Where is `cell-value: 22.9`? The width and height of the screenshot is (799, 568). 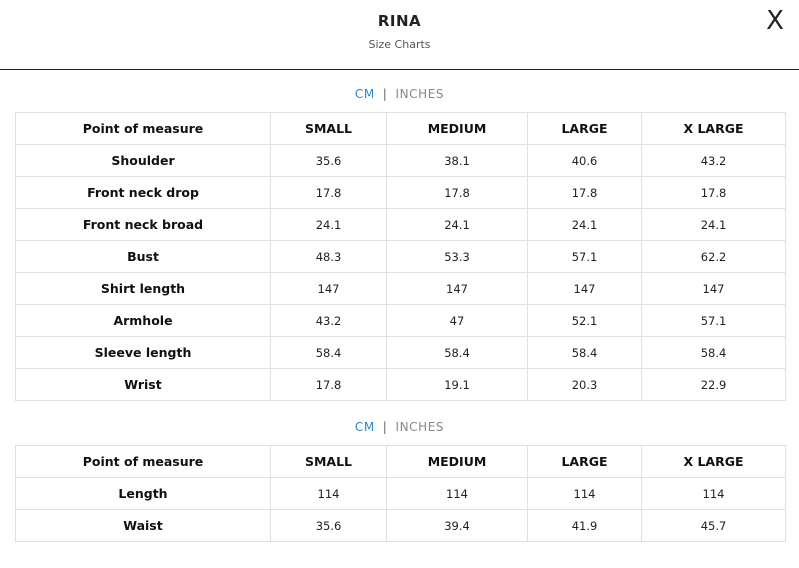 cell-value: 22.9 is located at coordinates (713, 384).